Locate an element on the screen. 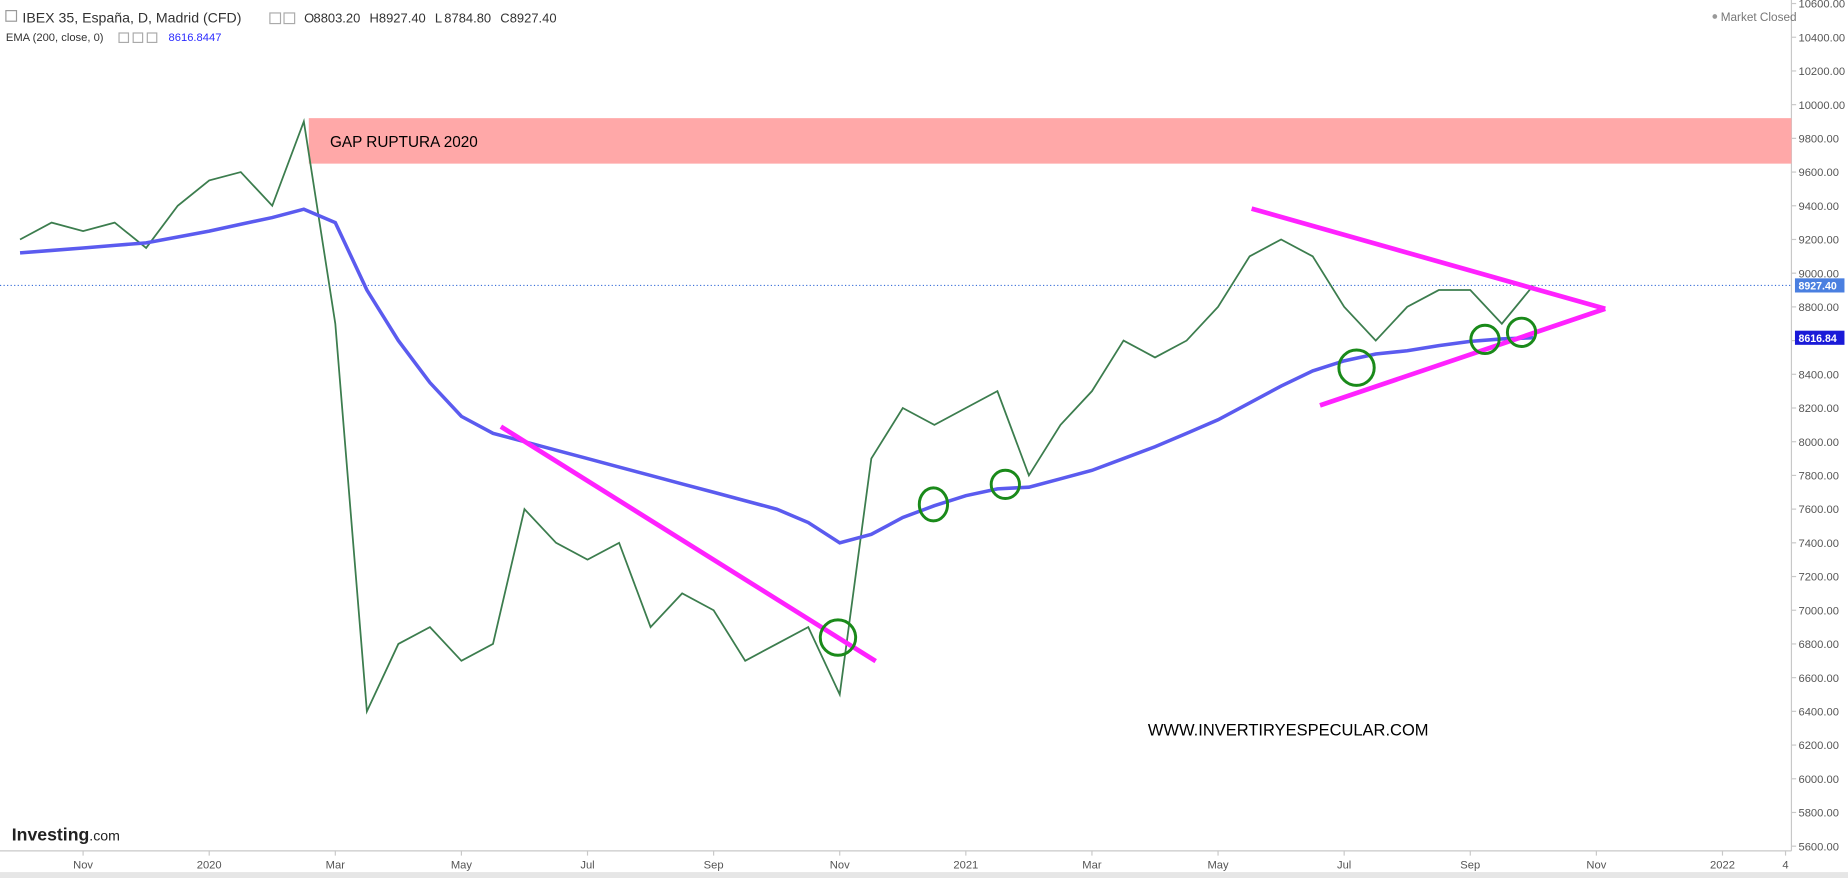  status-dot is located at coordinates (1715, 16).